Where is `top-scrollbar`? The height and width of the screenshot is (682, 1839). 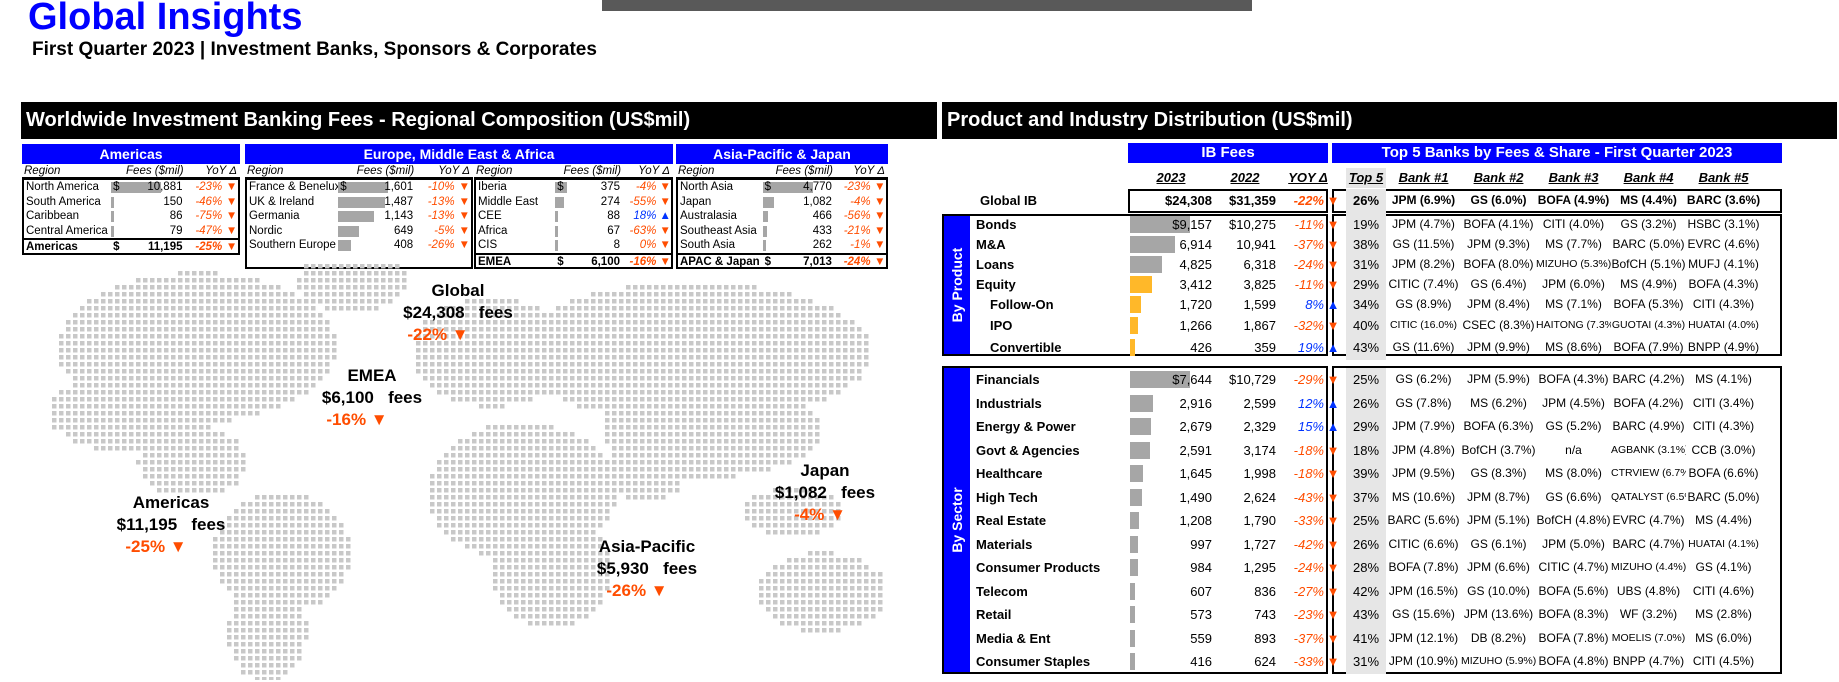
top-scrollbar is located at coordinates (927, 5).